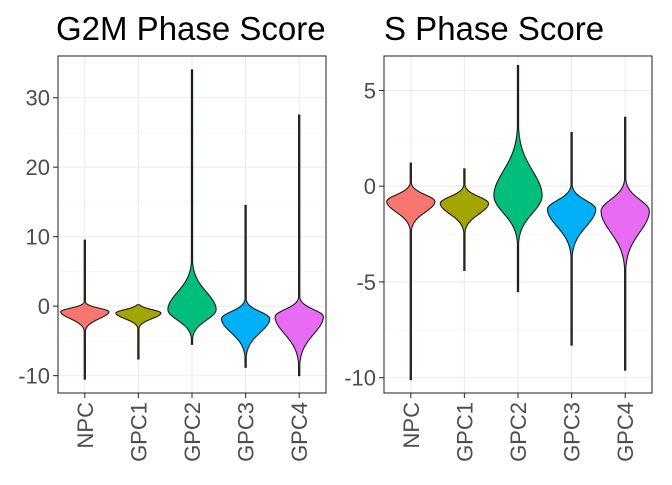 This screenshot has height=485, width=672. Describe the element at coordinates (38, 237) in the screenshot. I see `y-tick-label: 10` at that location.